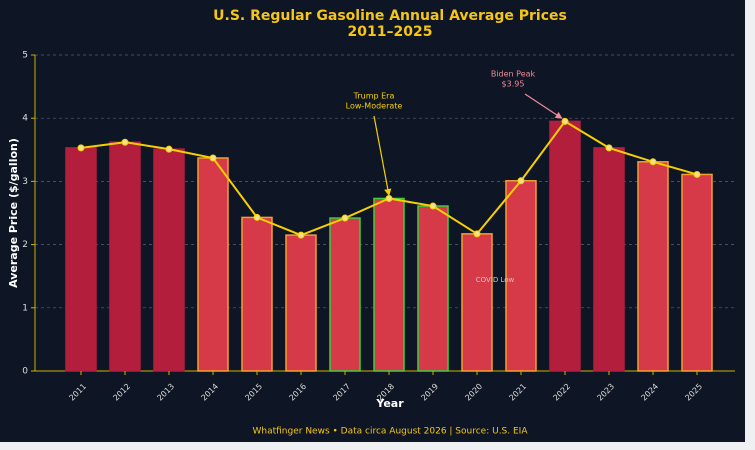 The height and width of the screenshot is (450, 755). Describe the element at coordinates (25, 182) in the screenshot. I see `y-tick-label: 3` at that location.